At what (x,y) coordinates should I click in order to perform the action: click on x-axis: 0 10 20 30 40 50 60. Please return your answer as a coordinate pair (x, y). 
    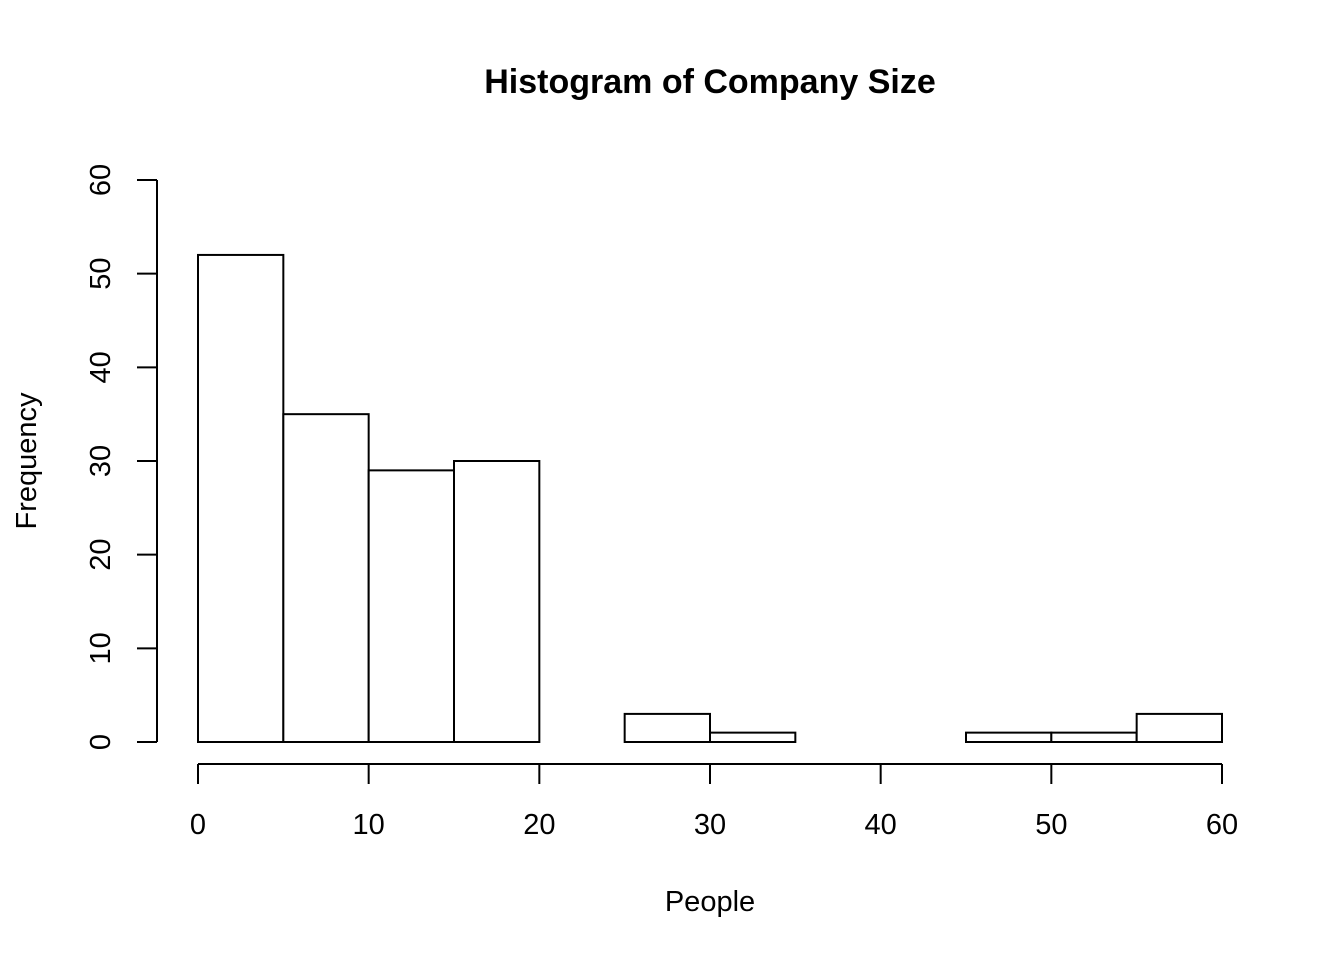
    Looking at the image, I should click on (714, 802).